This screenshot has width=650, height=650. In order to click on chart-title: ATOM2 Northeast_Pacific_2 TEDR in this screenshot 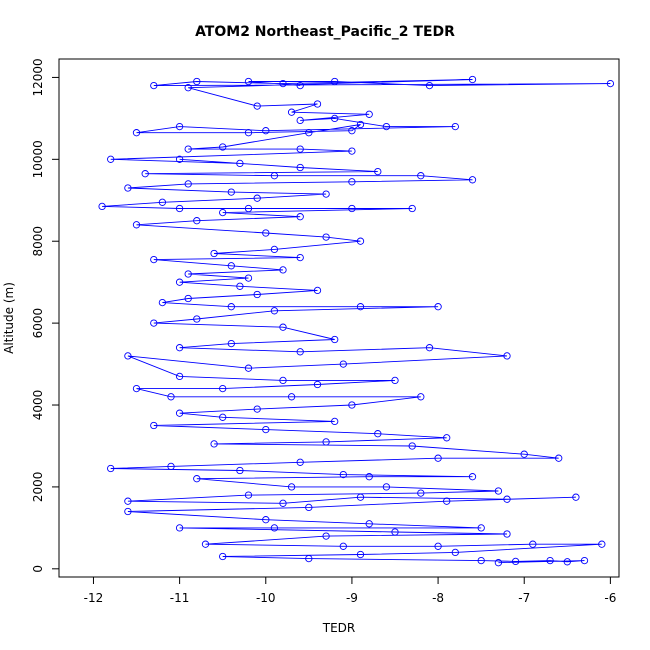, I will do `click(325, 32)`.